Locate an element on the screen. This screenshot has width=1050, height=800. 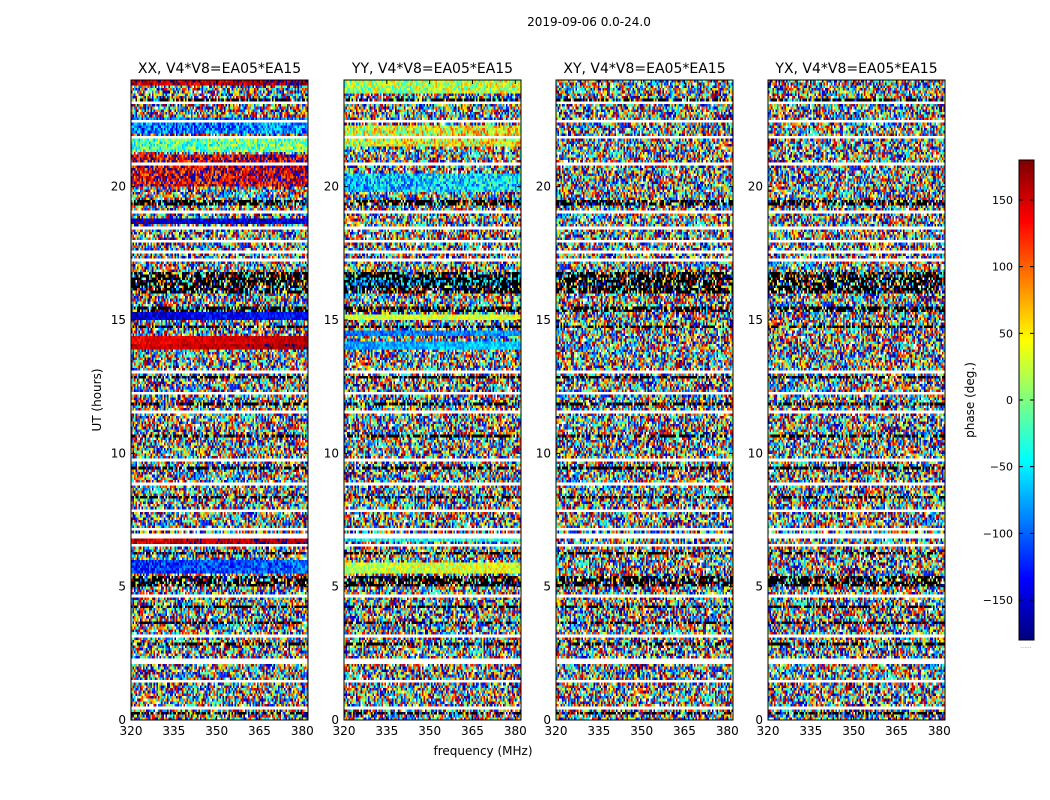
colorbar-tick-label: −50 is located at coordinates (1001, 467).